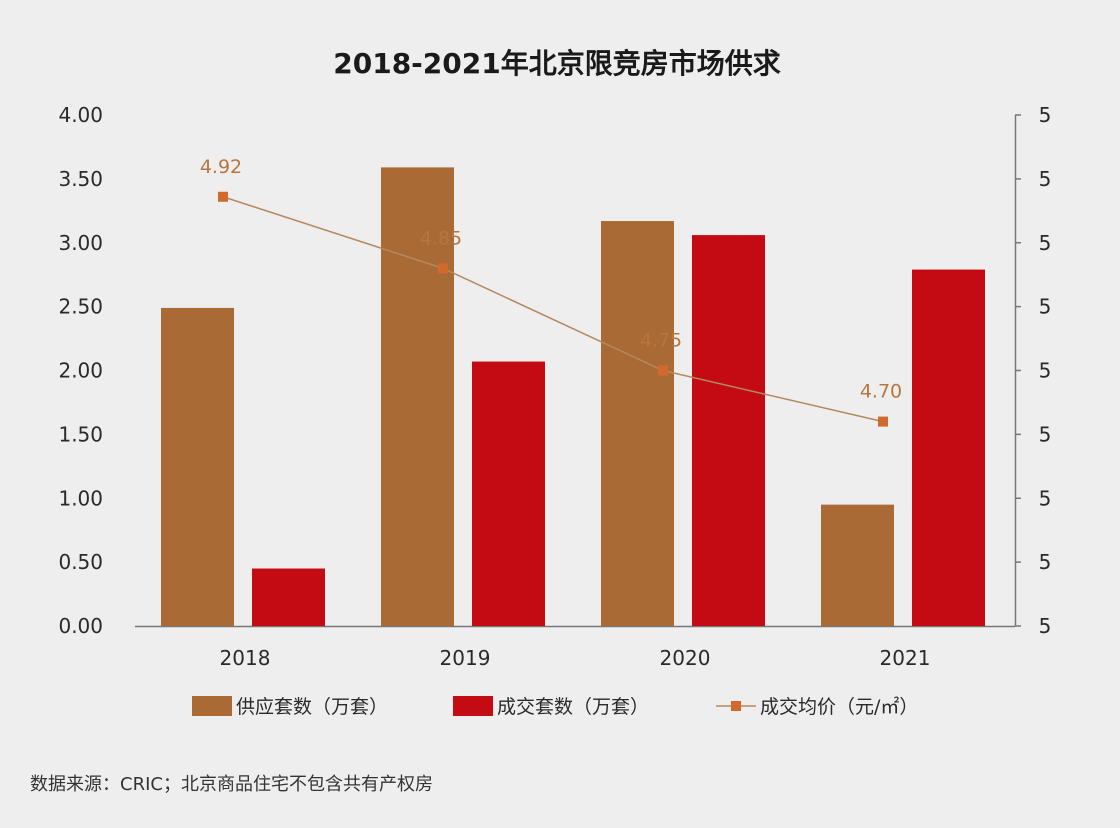 The image size is (1120, 828). Describe the element at coordinates (80, 434) in the screenshot. I see `y-tick-label: 1.50` at that location.